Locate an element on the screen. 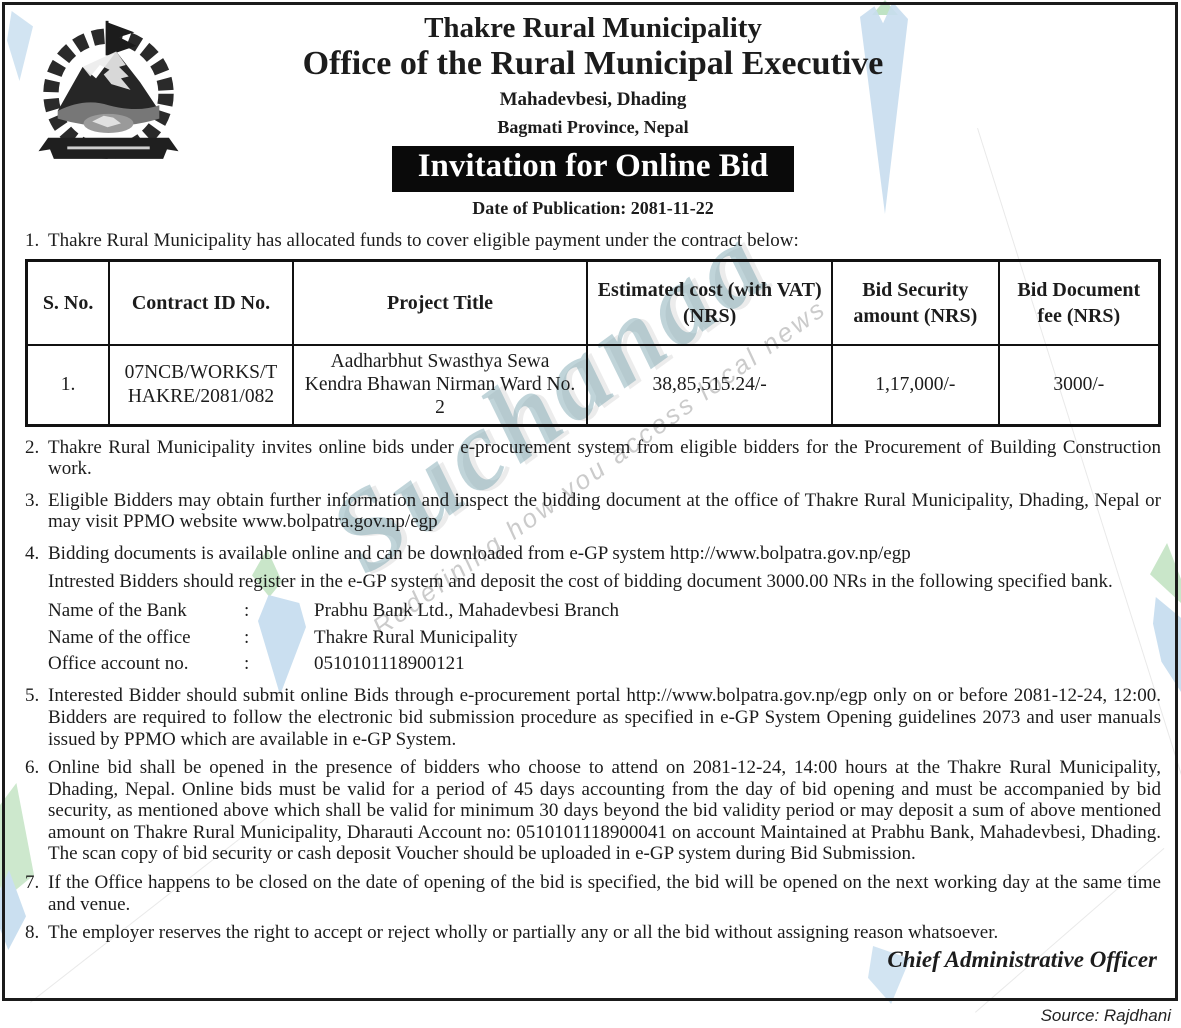  col-serial-no: S. No. is located at coordinates (68, 302).